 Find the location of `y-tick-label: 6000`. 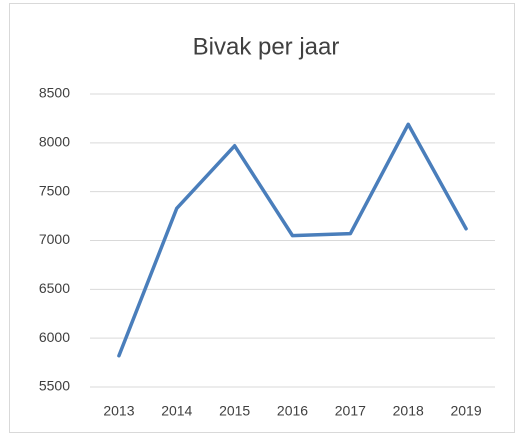

y-tick-label: 6000 is located at coordinates (54, 337).